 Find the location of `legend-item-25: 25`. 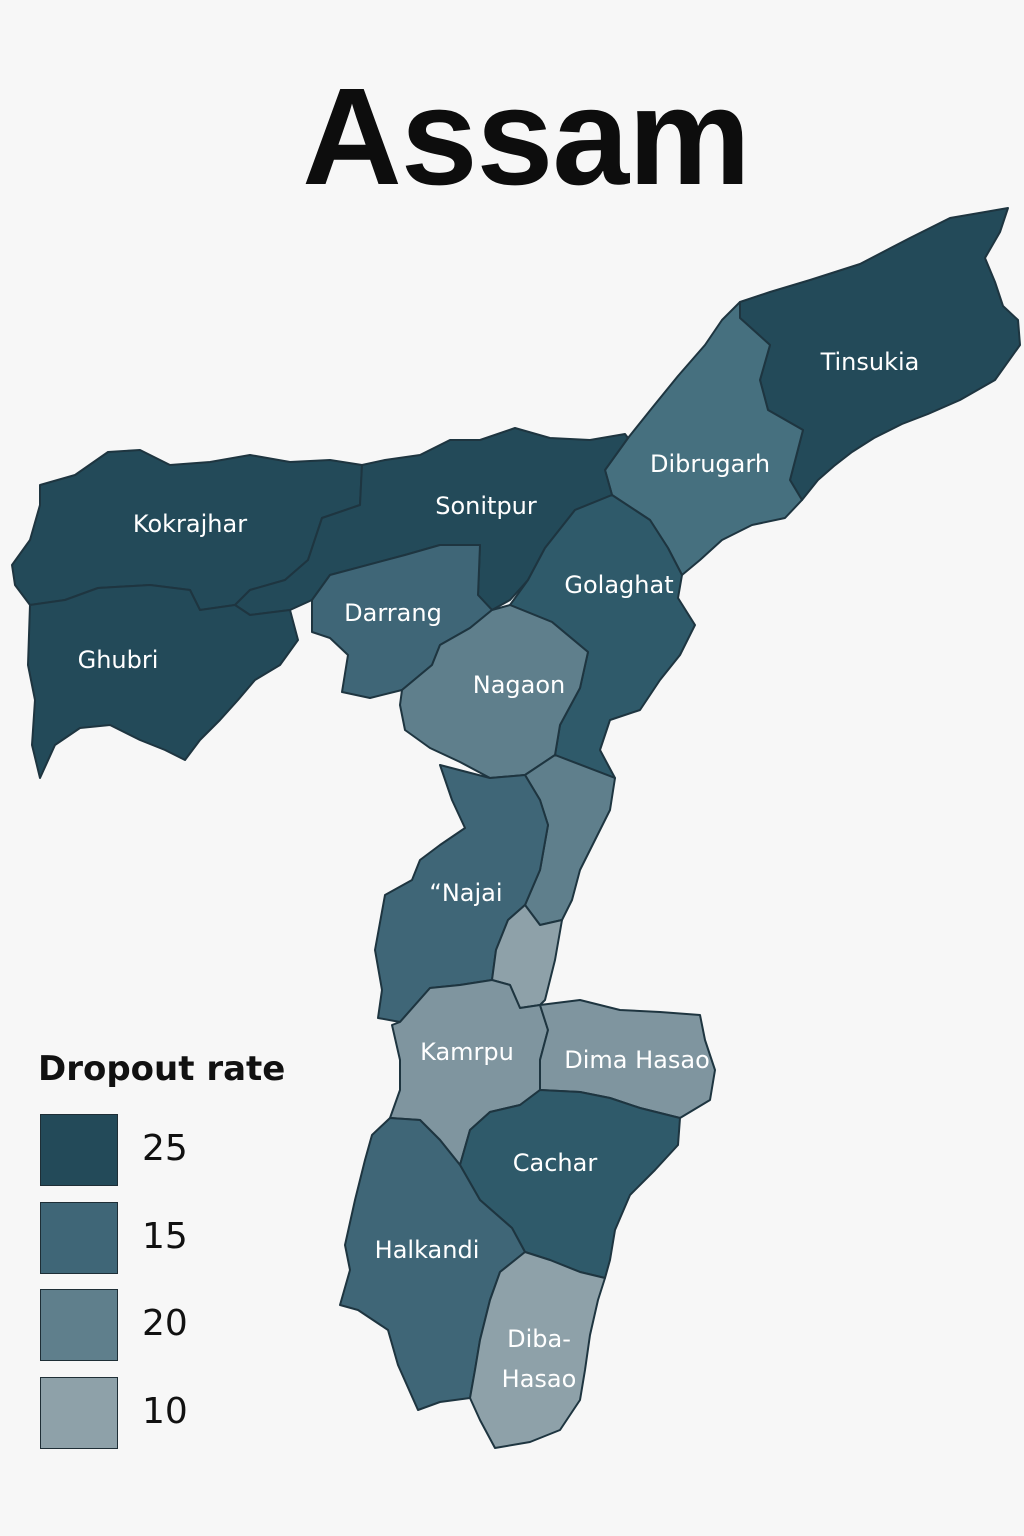

legend-item-25: 25 is located at coordinates (158, 1151).